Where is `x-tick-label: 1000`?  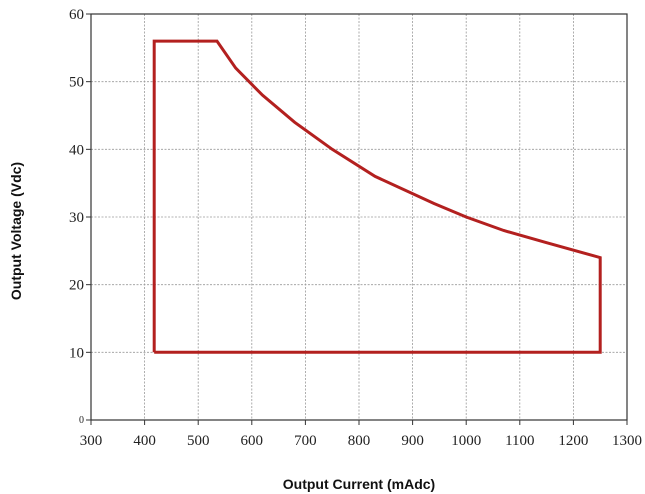
x-tick-label: 1000 is located at coordinates (466, 441).